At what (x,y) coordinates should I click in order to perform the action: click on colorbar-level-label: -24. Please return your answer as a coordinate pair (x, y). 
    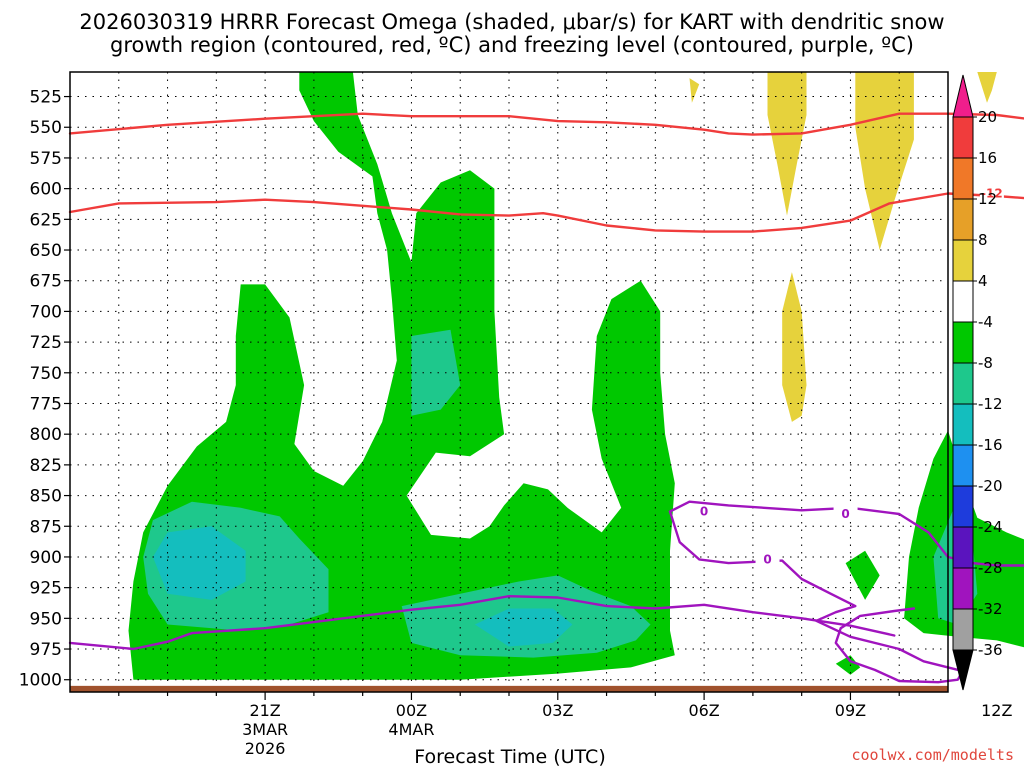
    Looking at the image, I should click on (990, 527).